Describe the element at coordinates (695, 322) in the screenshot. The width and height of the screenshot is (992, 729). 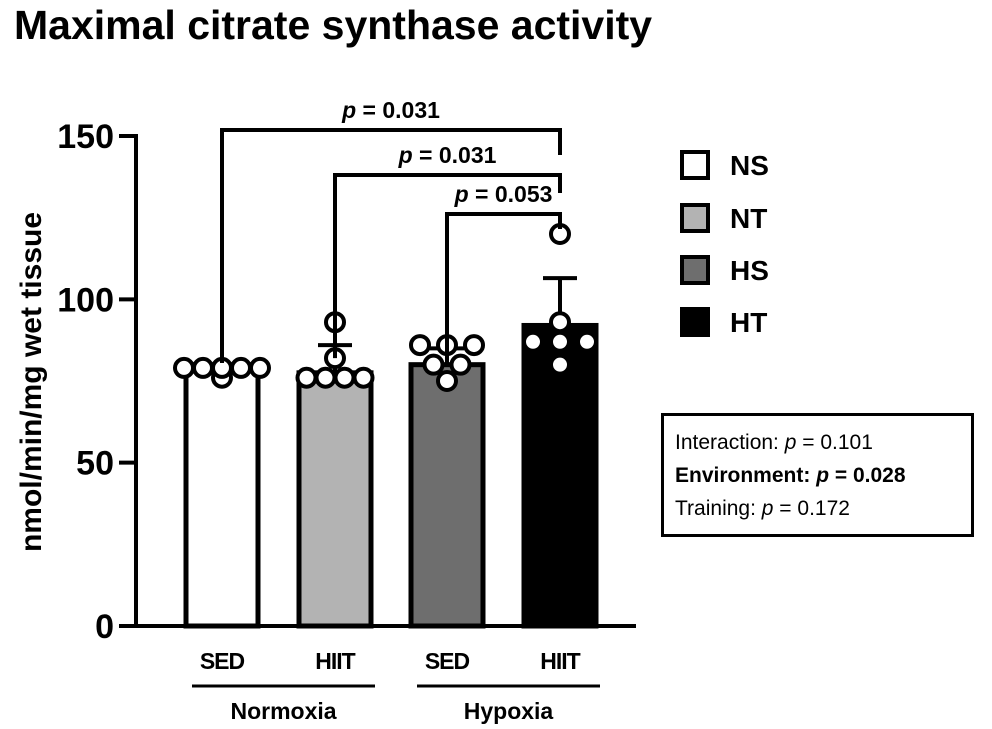
I see `legend-swatch-ht` at that location.